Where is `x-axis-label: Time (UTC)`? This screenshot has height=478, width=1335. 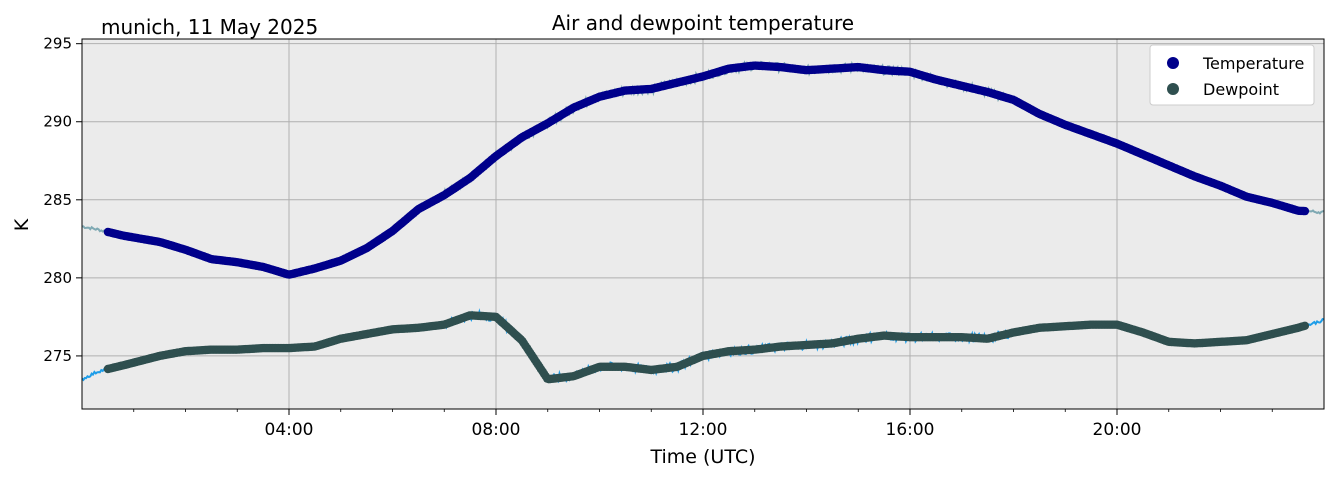 x-axis-label: Time (UTC) is located at coordinates (702, 457).